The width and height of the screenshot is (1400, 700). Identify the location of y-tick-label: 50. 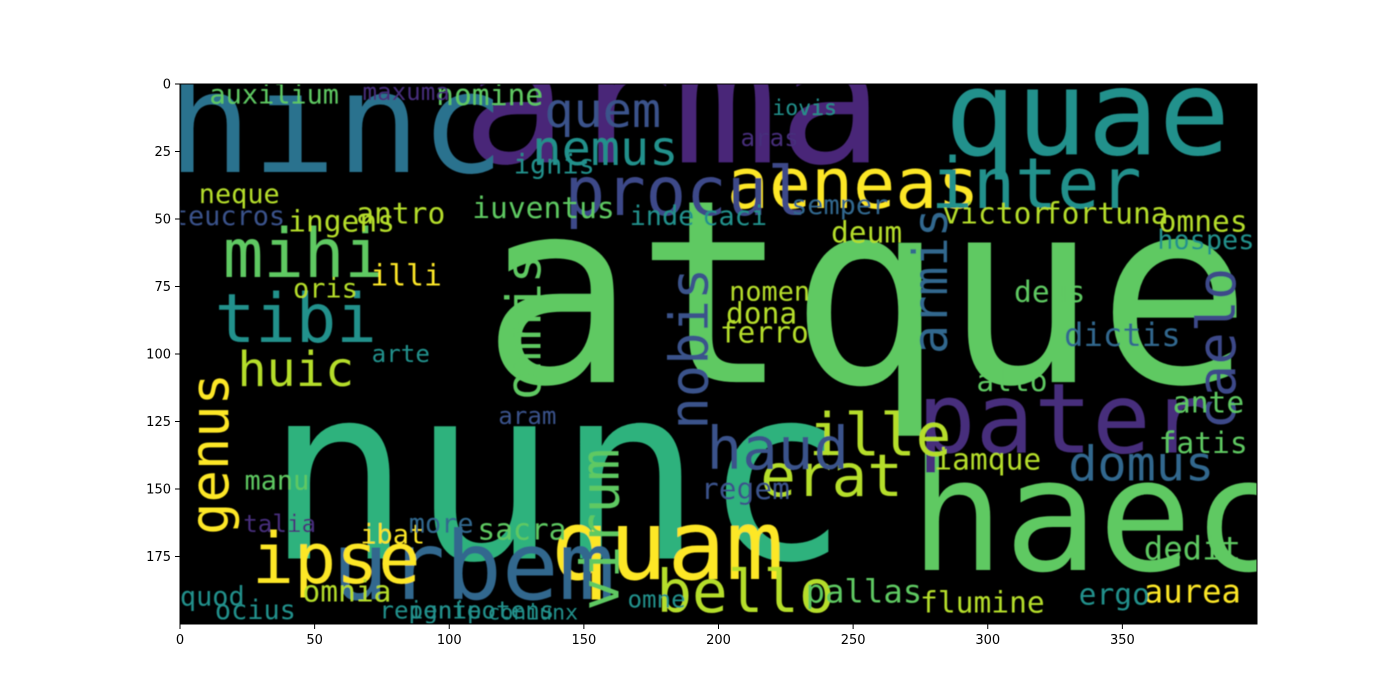
(162, 220).